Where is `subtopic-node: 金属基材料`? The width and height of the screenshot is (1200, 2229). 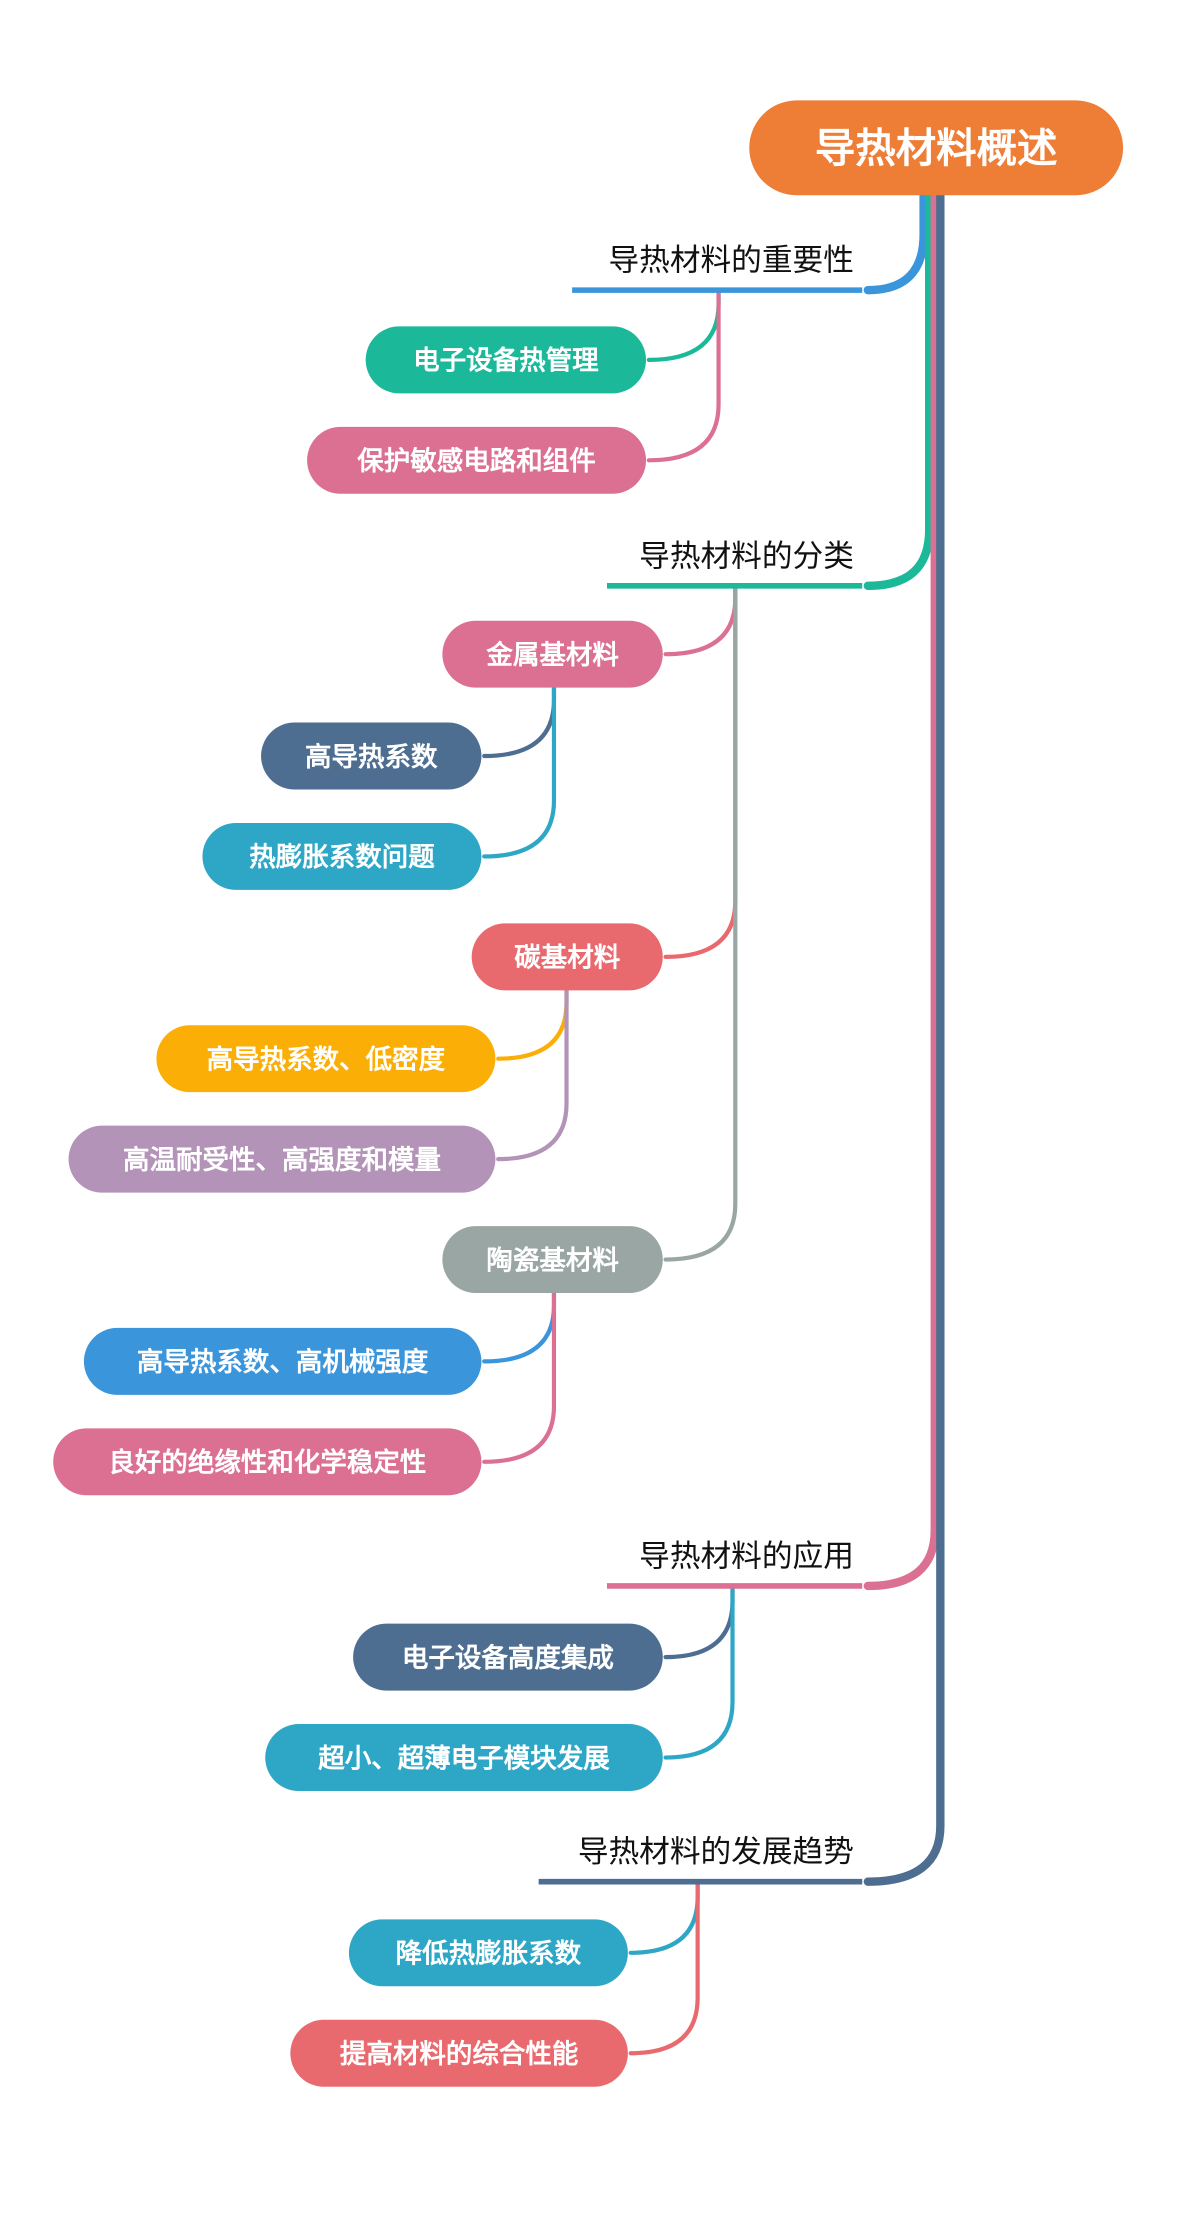 subtopic-node: 金属基材料 is located at coordinates (552, 654).